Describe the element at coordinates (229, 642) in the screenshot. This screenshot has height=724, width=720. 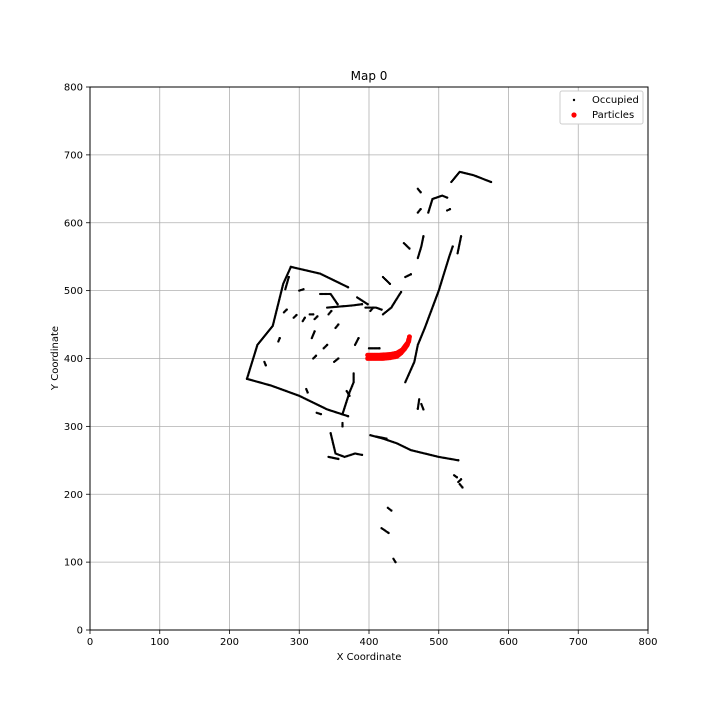
I see `x-tick-label: 200` at that location.